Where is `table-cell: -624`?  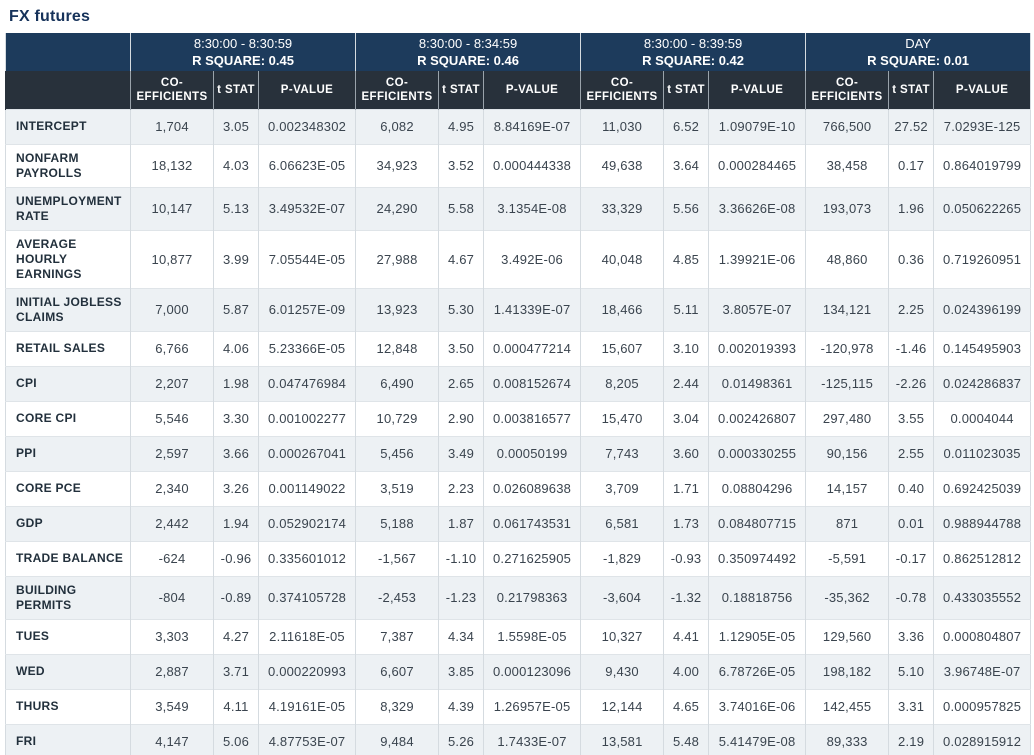
table-cell: -624 is located at coordinates (172, 558).